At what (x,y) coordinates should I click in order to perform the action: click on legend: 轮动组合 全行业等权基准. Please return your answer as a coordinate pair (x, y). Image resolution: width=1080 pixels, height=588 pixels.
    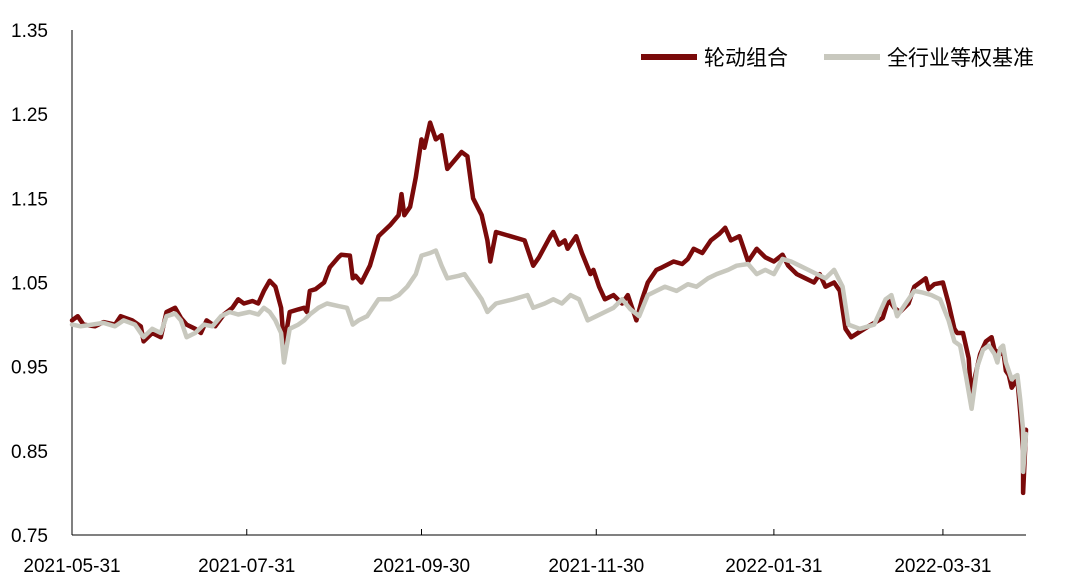
    Looking at the image, I should click on (837, 58).